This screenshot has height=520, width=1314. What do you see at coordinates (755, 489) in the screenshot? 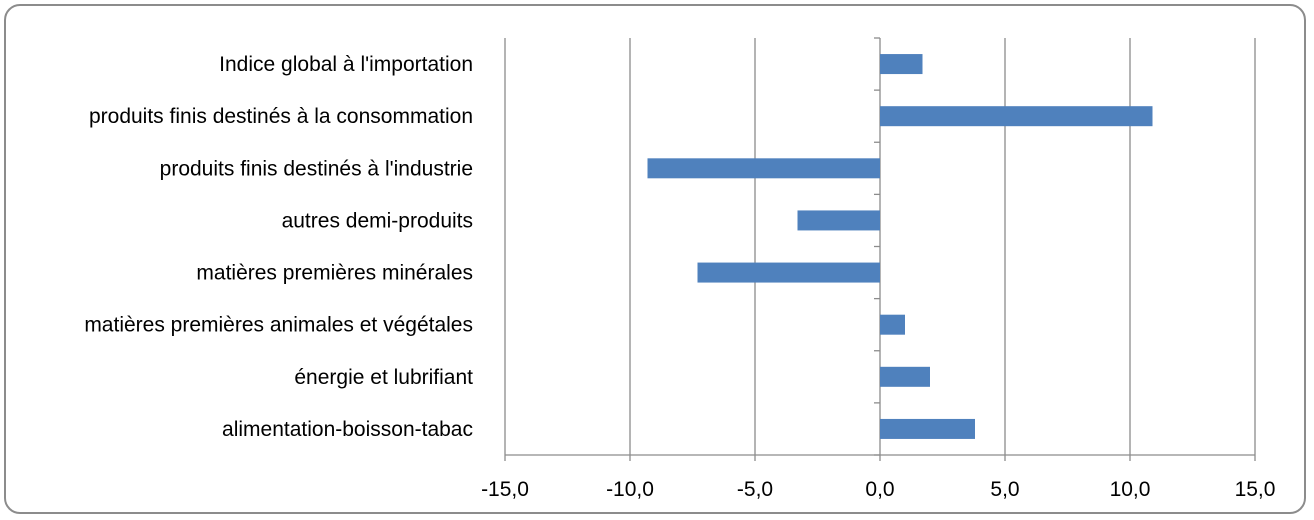
I see `x-tick-label: -5,0` at bounding box center [755, 489].